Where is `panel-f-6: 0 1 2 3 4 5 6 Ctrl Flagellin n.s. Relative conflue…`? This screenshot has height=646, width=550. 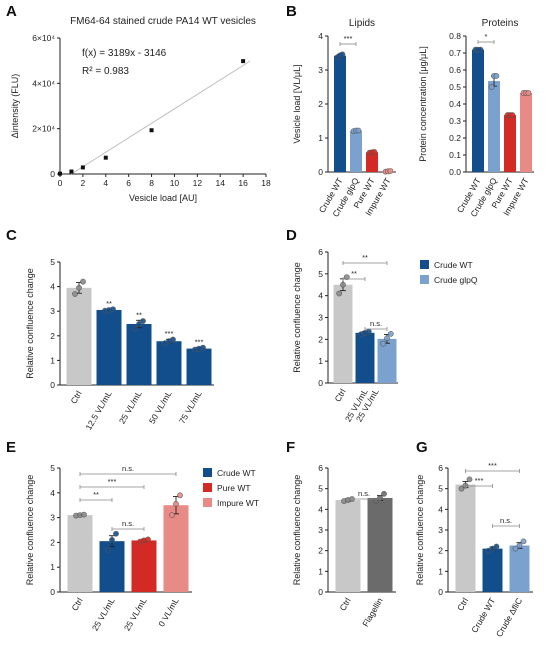 panel-f-6: 0 1 2 3 4 5 6 Ctrl Flagellin n.s. Relative conflue… is located at coordinates (344, 545).